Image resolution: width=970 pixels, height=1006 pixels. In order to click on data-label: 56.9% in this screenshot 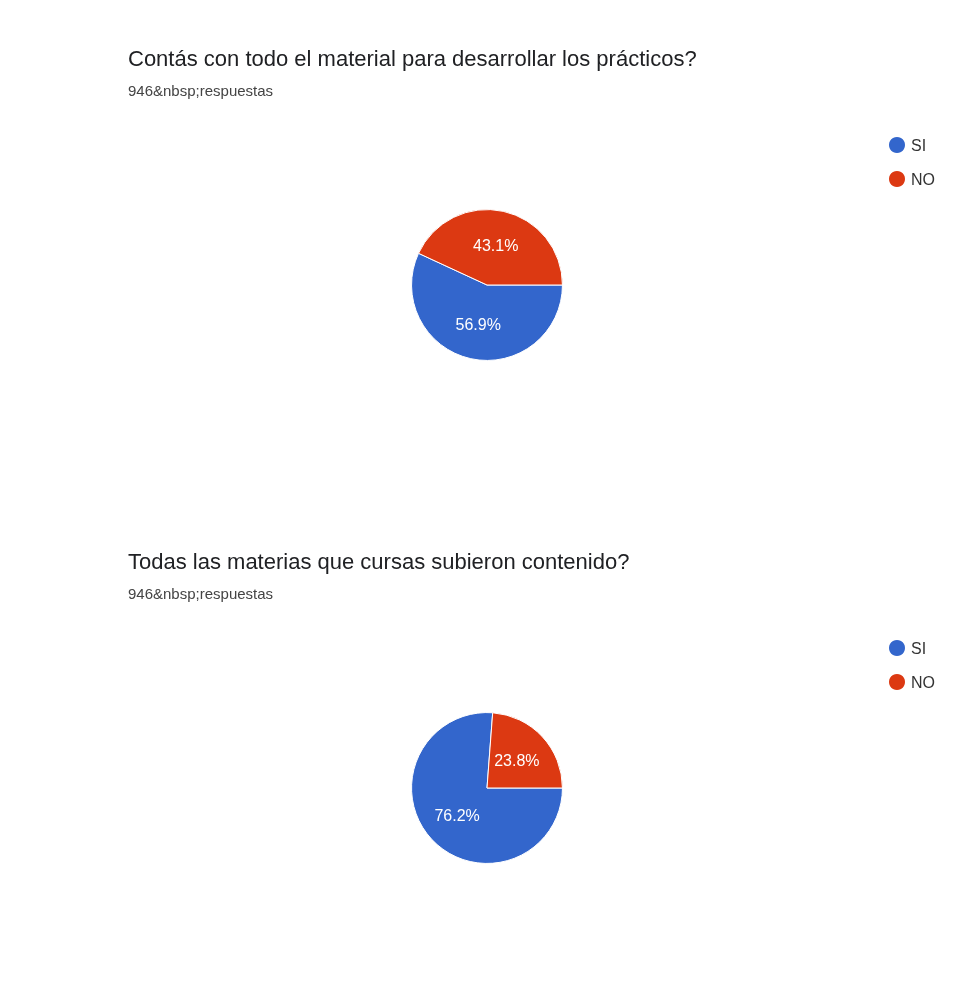, I will do `click(478, 325)`.